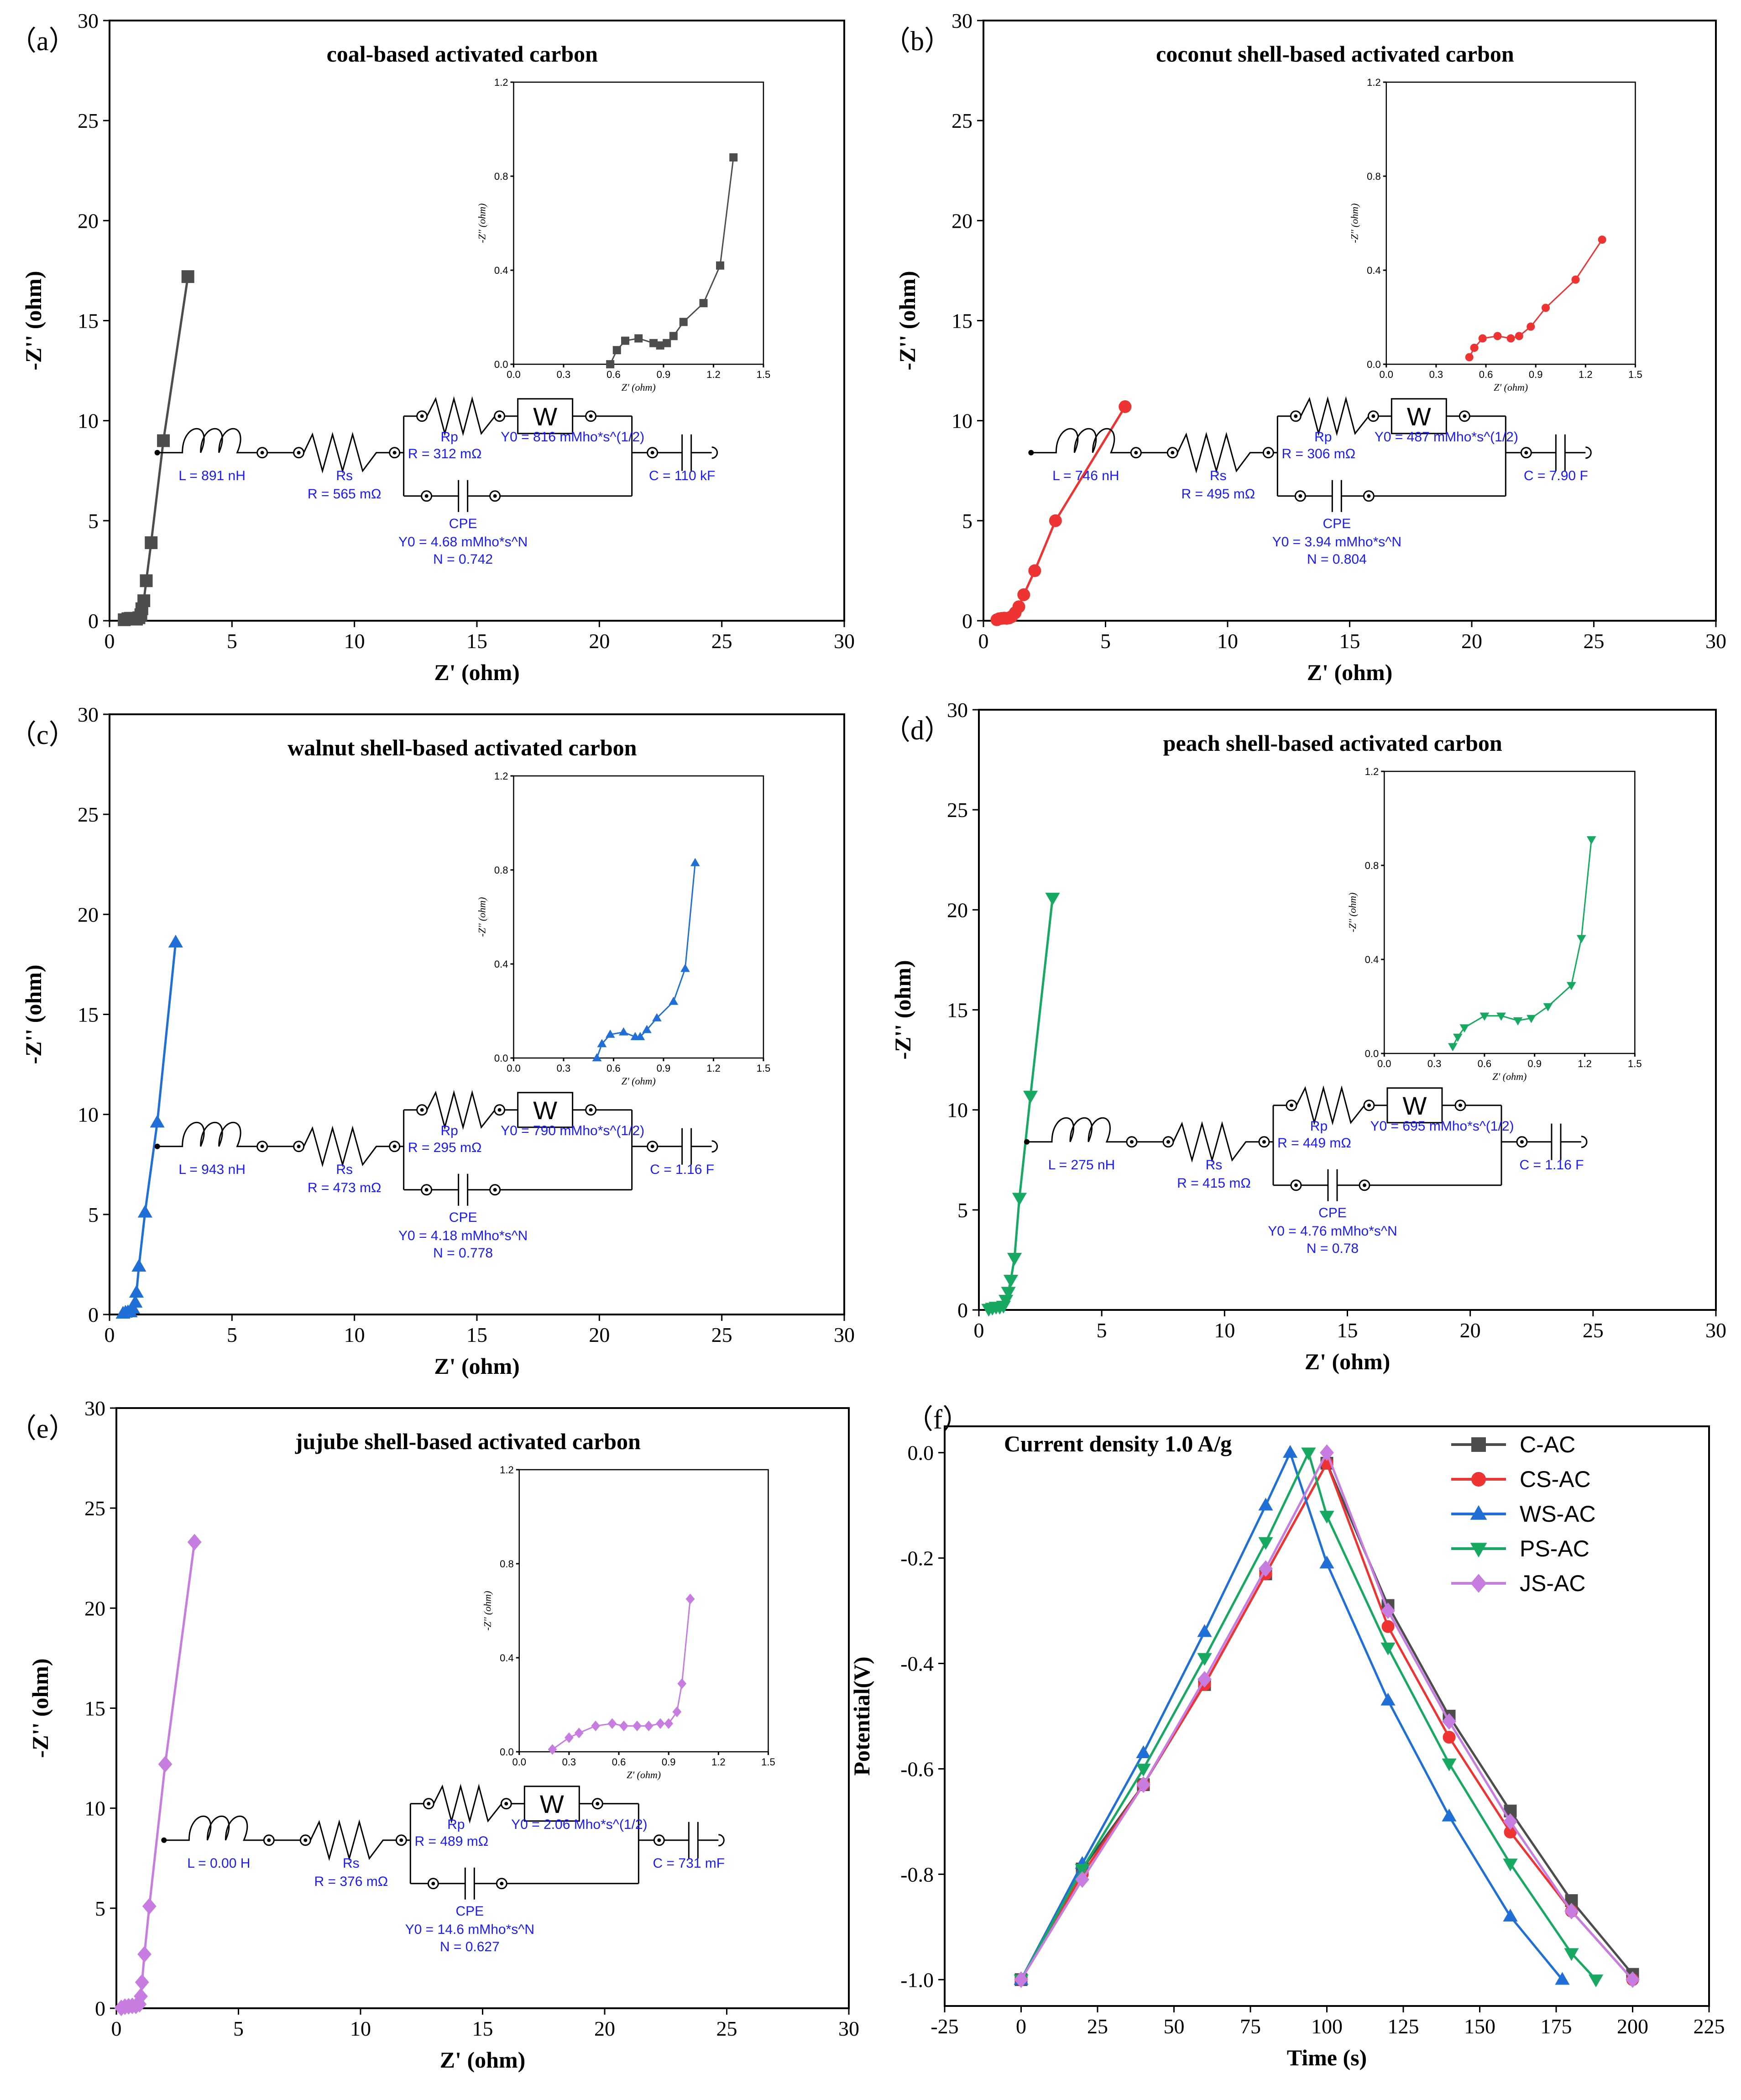 This screenshot has width=1741, height=2100. I want to click on capacitor-symbol, so click(1554, 1141).